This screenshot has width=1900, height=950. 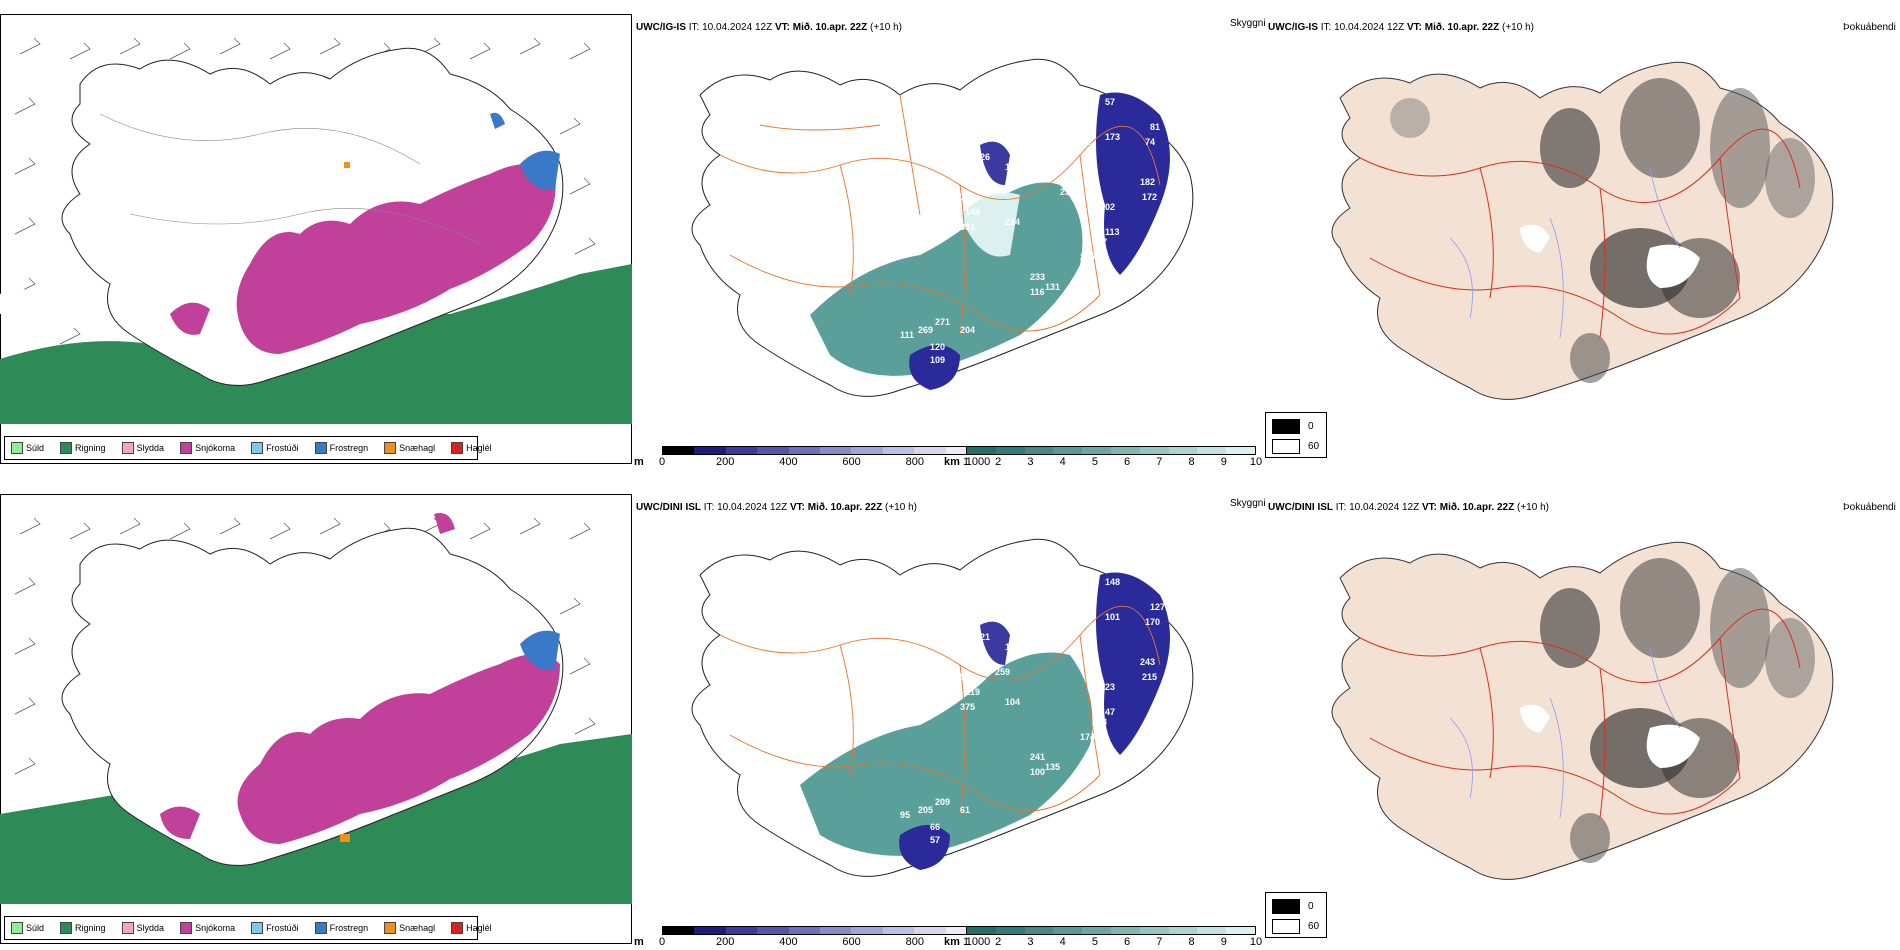 I want to click on cloud-height-label: 259, so click(x=1002, y=672).